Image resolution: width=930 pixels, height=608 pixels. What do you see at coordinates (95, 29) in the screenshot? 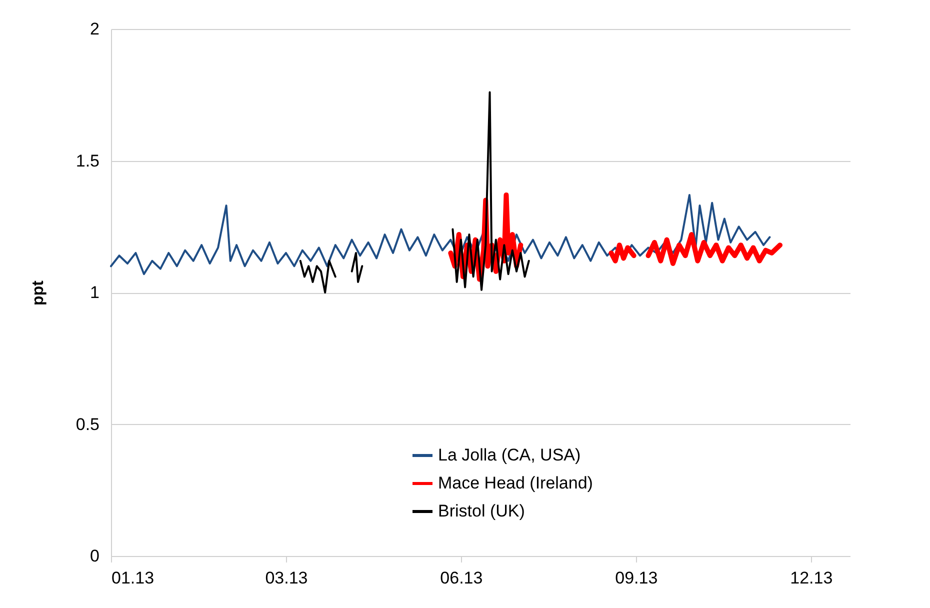
I see `y-tick-label: 2` at bounding box center [95, 29].